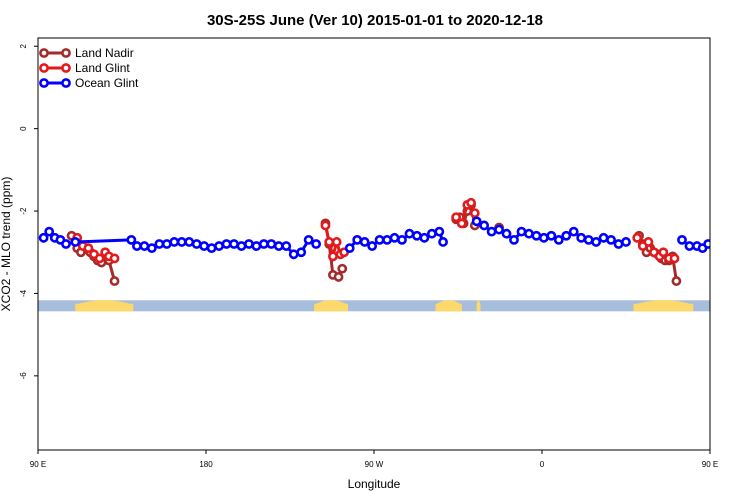 This screenshot has width=750, height=500. I want to click on y-tick-label: 2, so click(23, 45).